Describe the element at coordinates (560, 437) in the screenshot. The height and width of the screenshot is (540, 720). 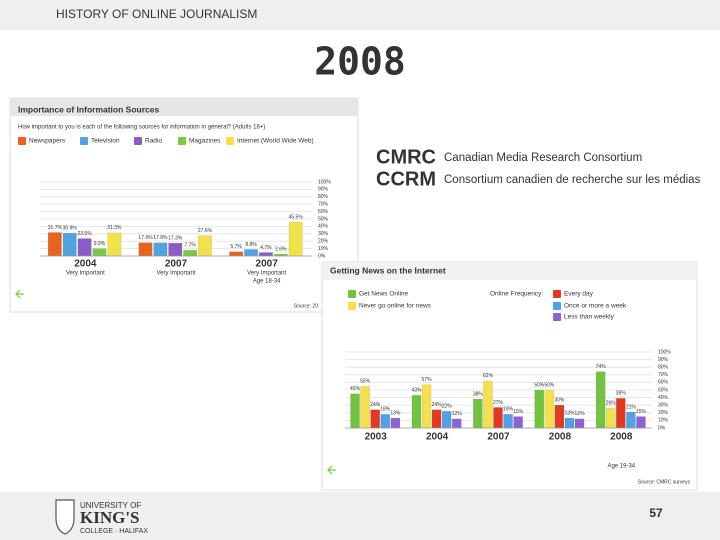
I see `category-label: 2008` at that location.